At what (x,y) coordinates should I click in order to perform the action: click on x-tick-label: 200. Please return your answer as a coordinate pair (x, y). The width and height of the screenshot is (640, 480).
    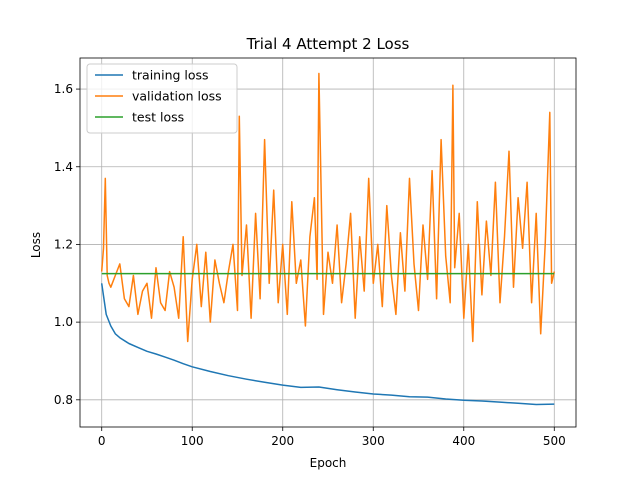
    Looking at the image, I should click on (282, 441).